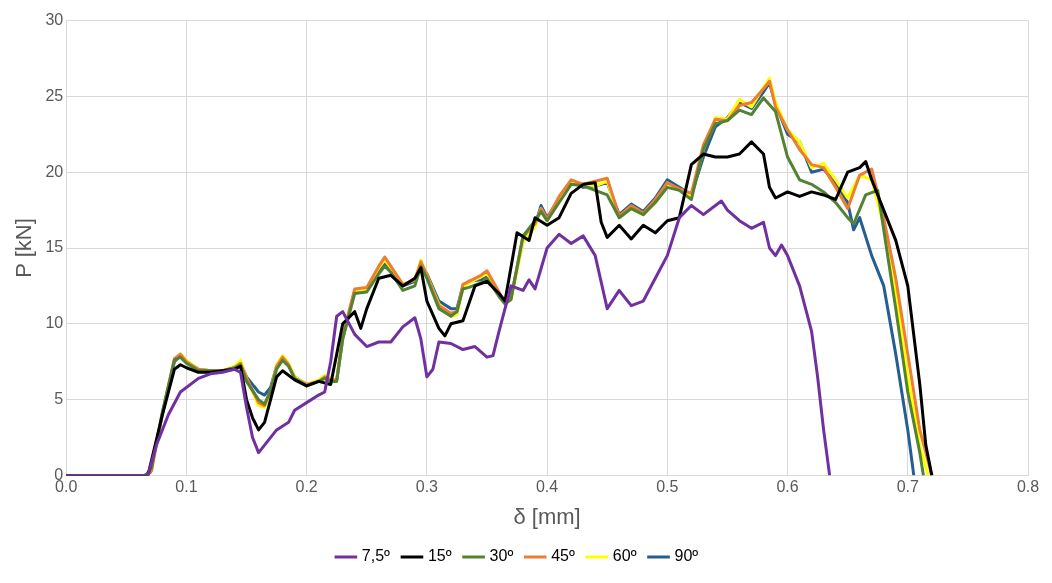  What do you see at coordinates (547, 516) in the screenshot?
I see `x-axis-title: δ [mm]` at bounding box center [547, 516].